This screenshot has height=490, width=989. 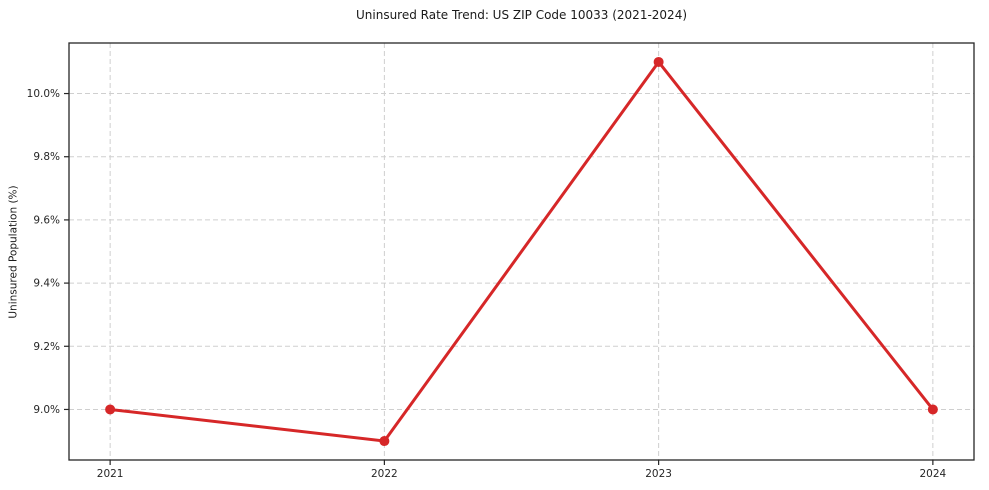 What do you see at coordinates (46, 220) in the screenshot?
I see `y-tick-label-9.6: 9.6%` at bounding box center [46, 220].